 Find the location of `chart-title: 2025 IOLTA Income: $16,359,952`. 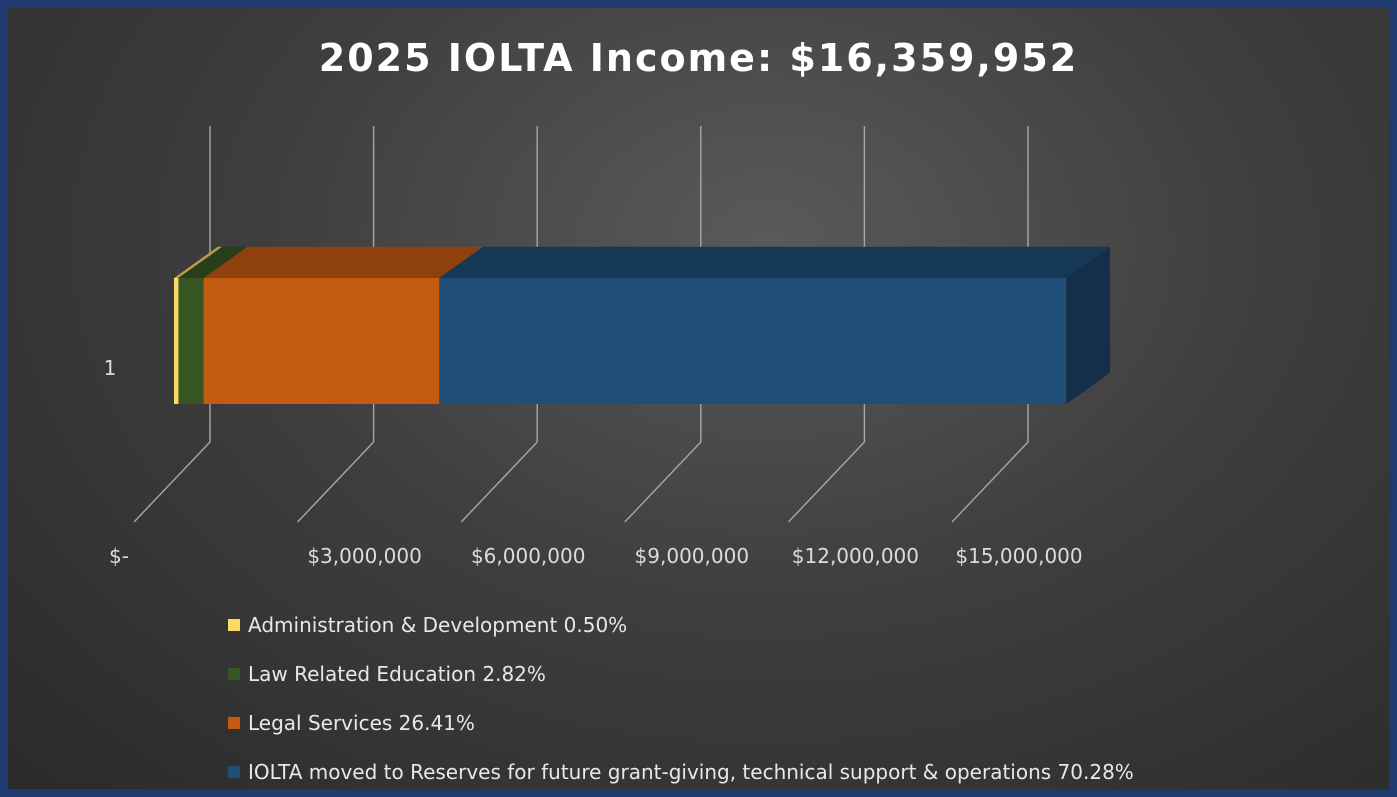

chart-title: 2025 IOLTA Income: $16,359,952 is located at coordinates (698, 58).